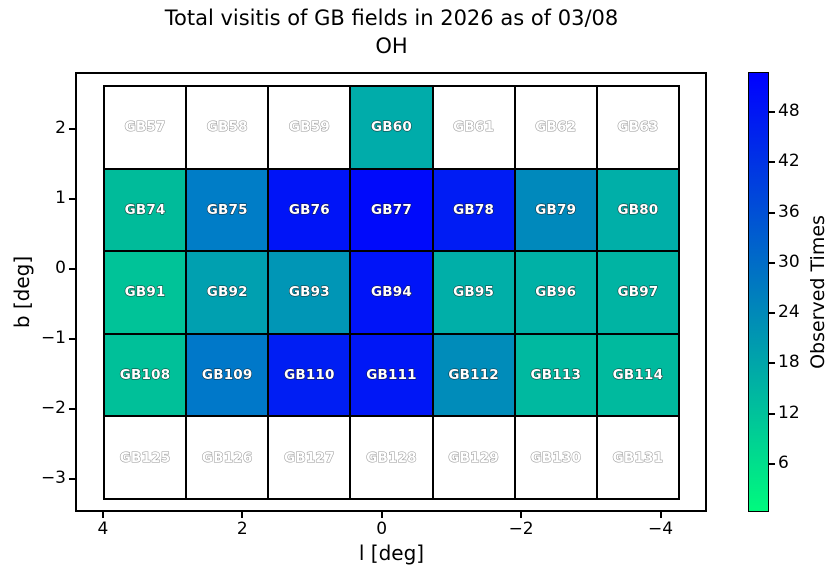  I want to click on field-cell-label: GB60, so click(391, 127).